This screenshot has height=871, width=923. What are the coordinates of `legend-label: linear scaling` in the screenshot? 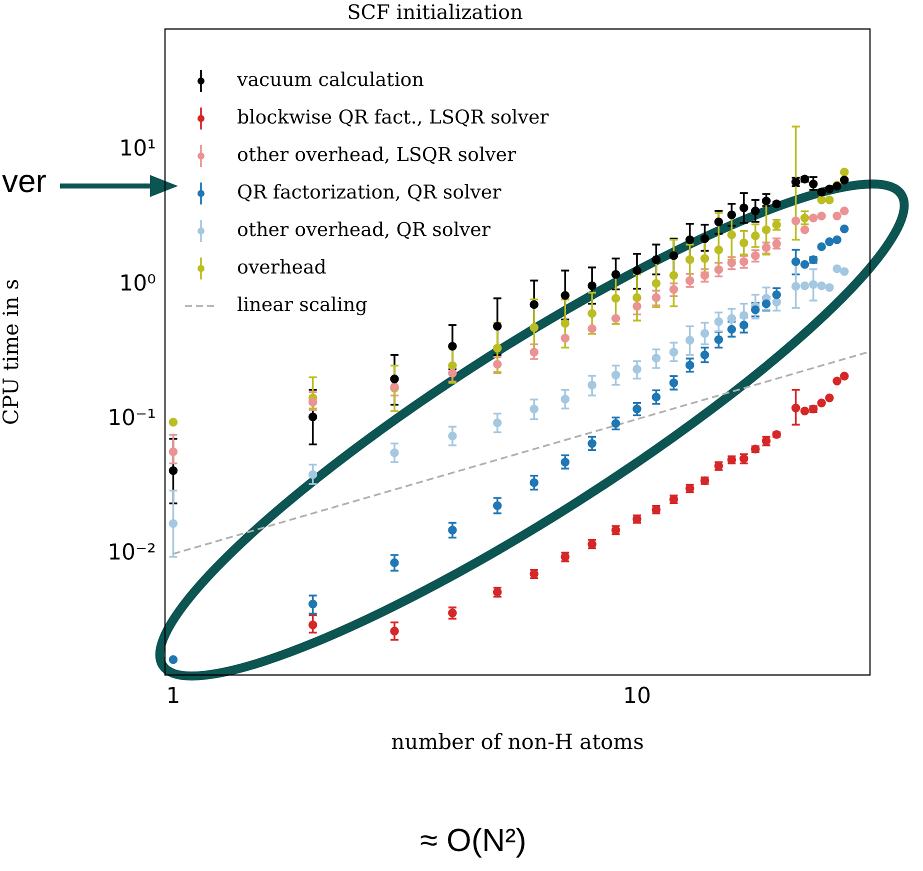 It's located at (302, 305).